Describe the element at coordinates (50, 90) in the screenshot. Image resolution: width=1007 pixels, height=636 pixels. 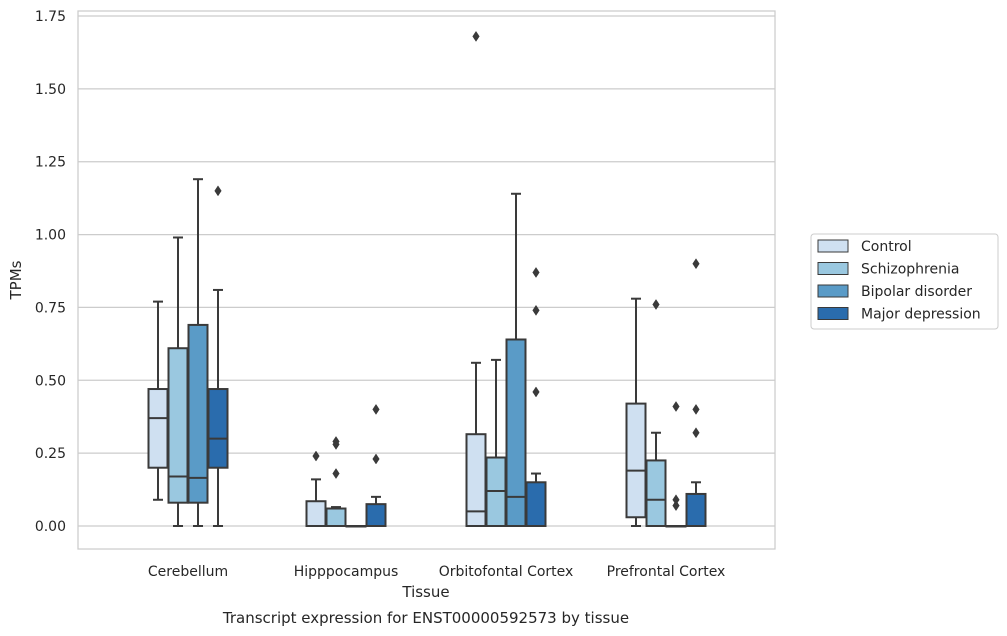
I see `y-tick-label: 1.50` at that location.